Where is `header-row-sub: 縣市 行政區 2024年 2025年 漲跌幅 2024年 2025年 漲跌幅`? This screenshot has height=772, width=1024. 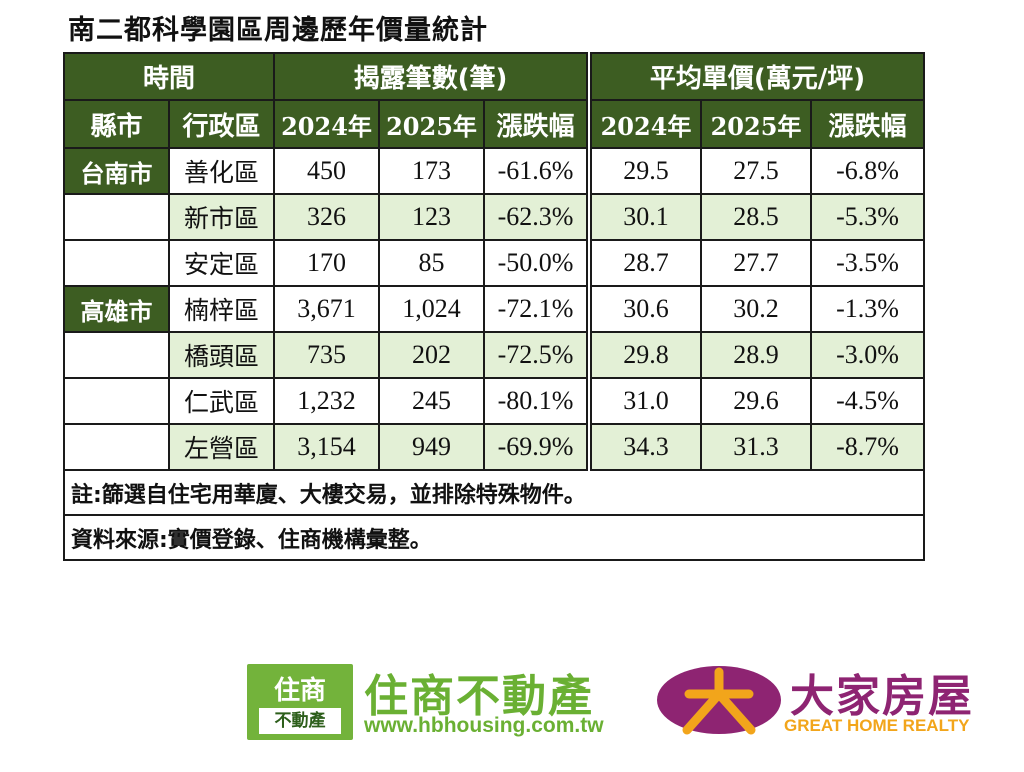 header-row-sub: 縣市 行政區 2024年 2025年 漲跌幅 2024年 2025年 漲跌幅 is located at coordinates (494, 124).